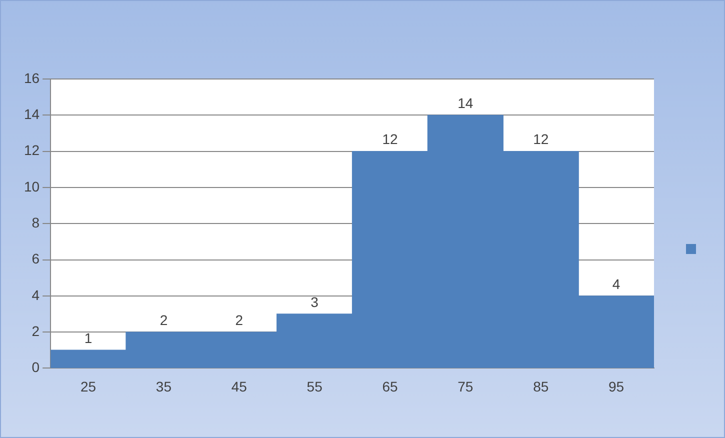 This screenshot has width=725, height=438. Describe the element at coordinates (390, 386) in the screenshot. I see `x-tick-label: 65` at that location.